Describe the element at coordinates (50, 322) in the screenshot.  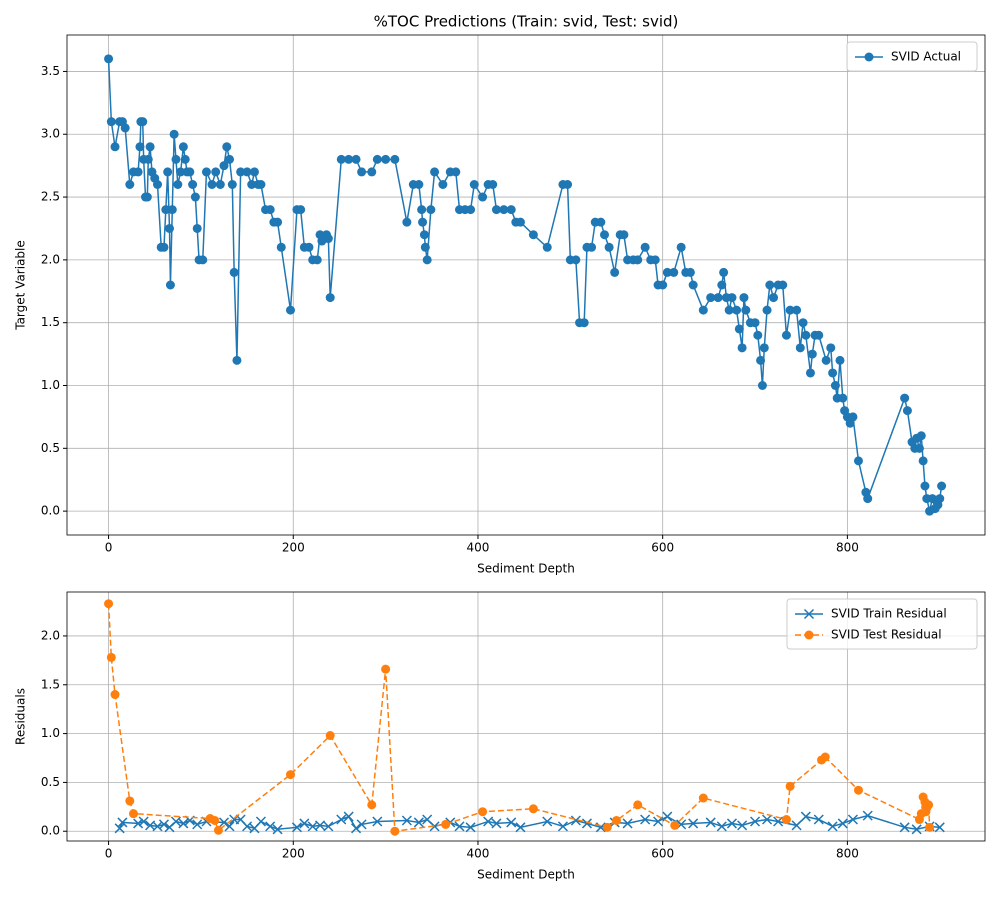
I see `y-tick-label: 1.5` at that location.